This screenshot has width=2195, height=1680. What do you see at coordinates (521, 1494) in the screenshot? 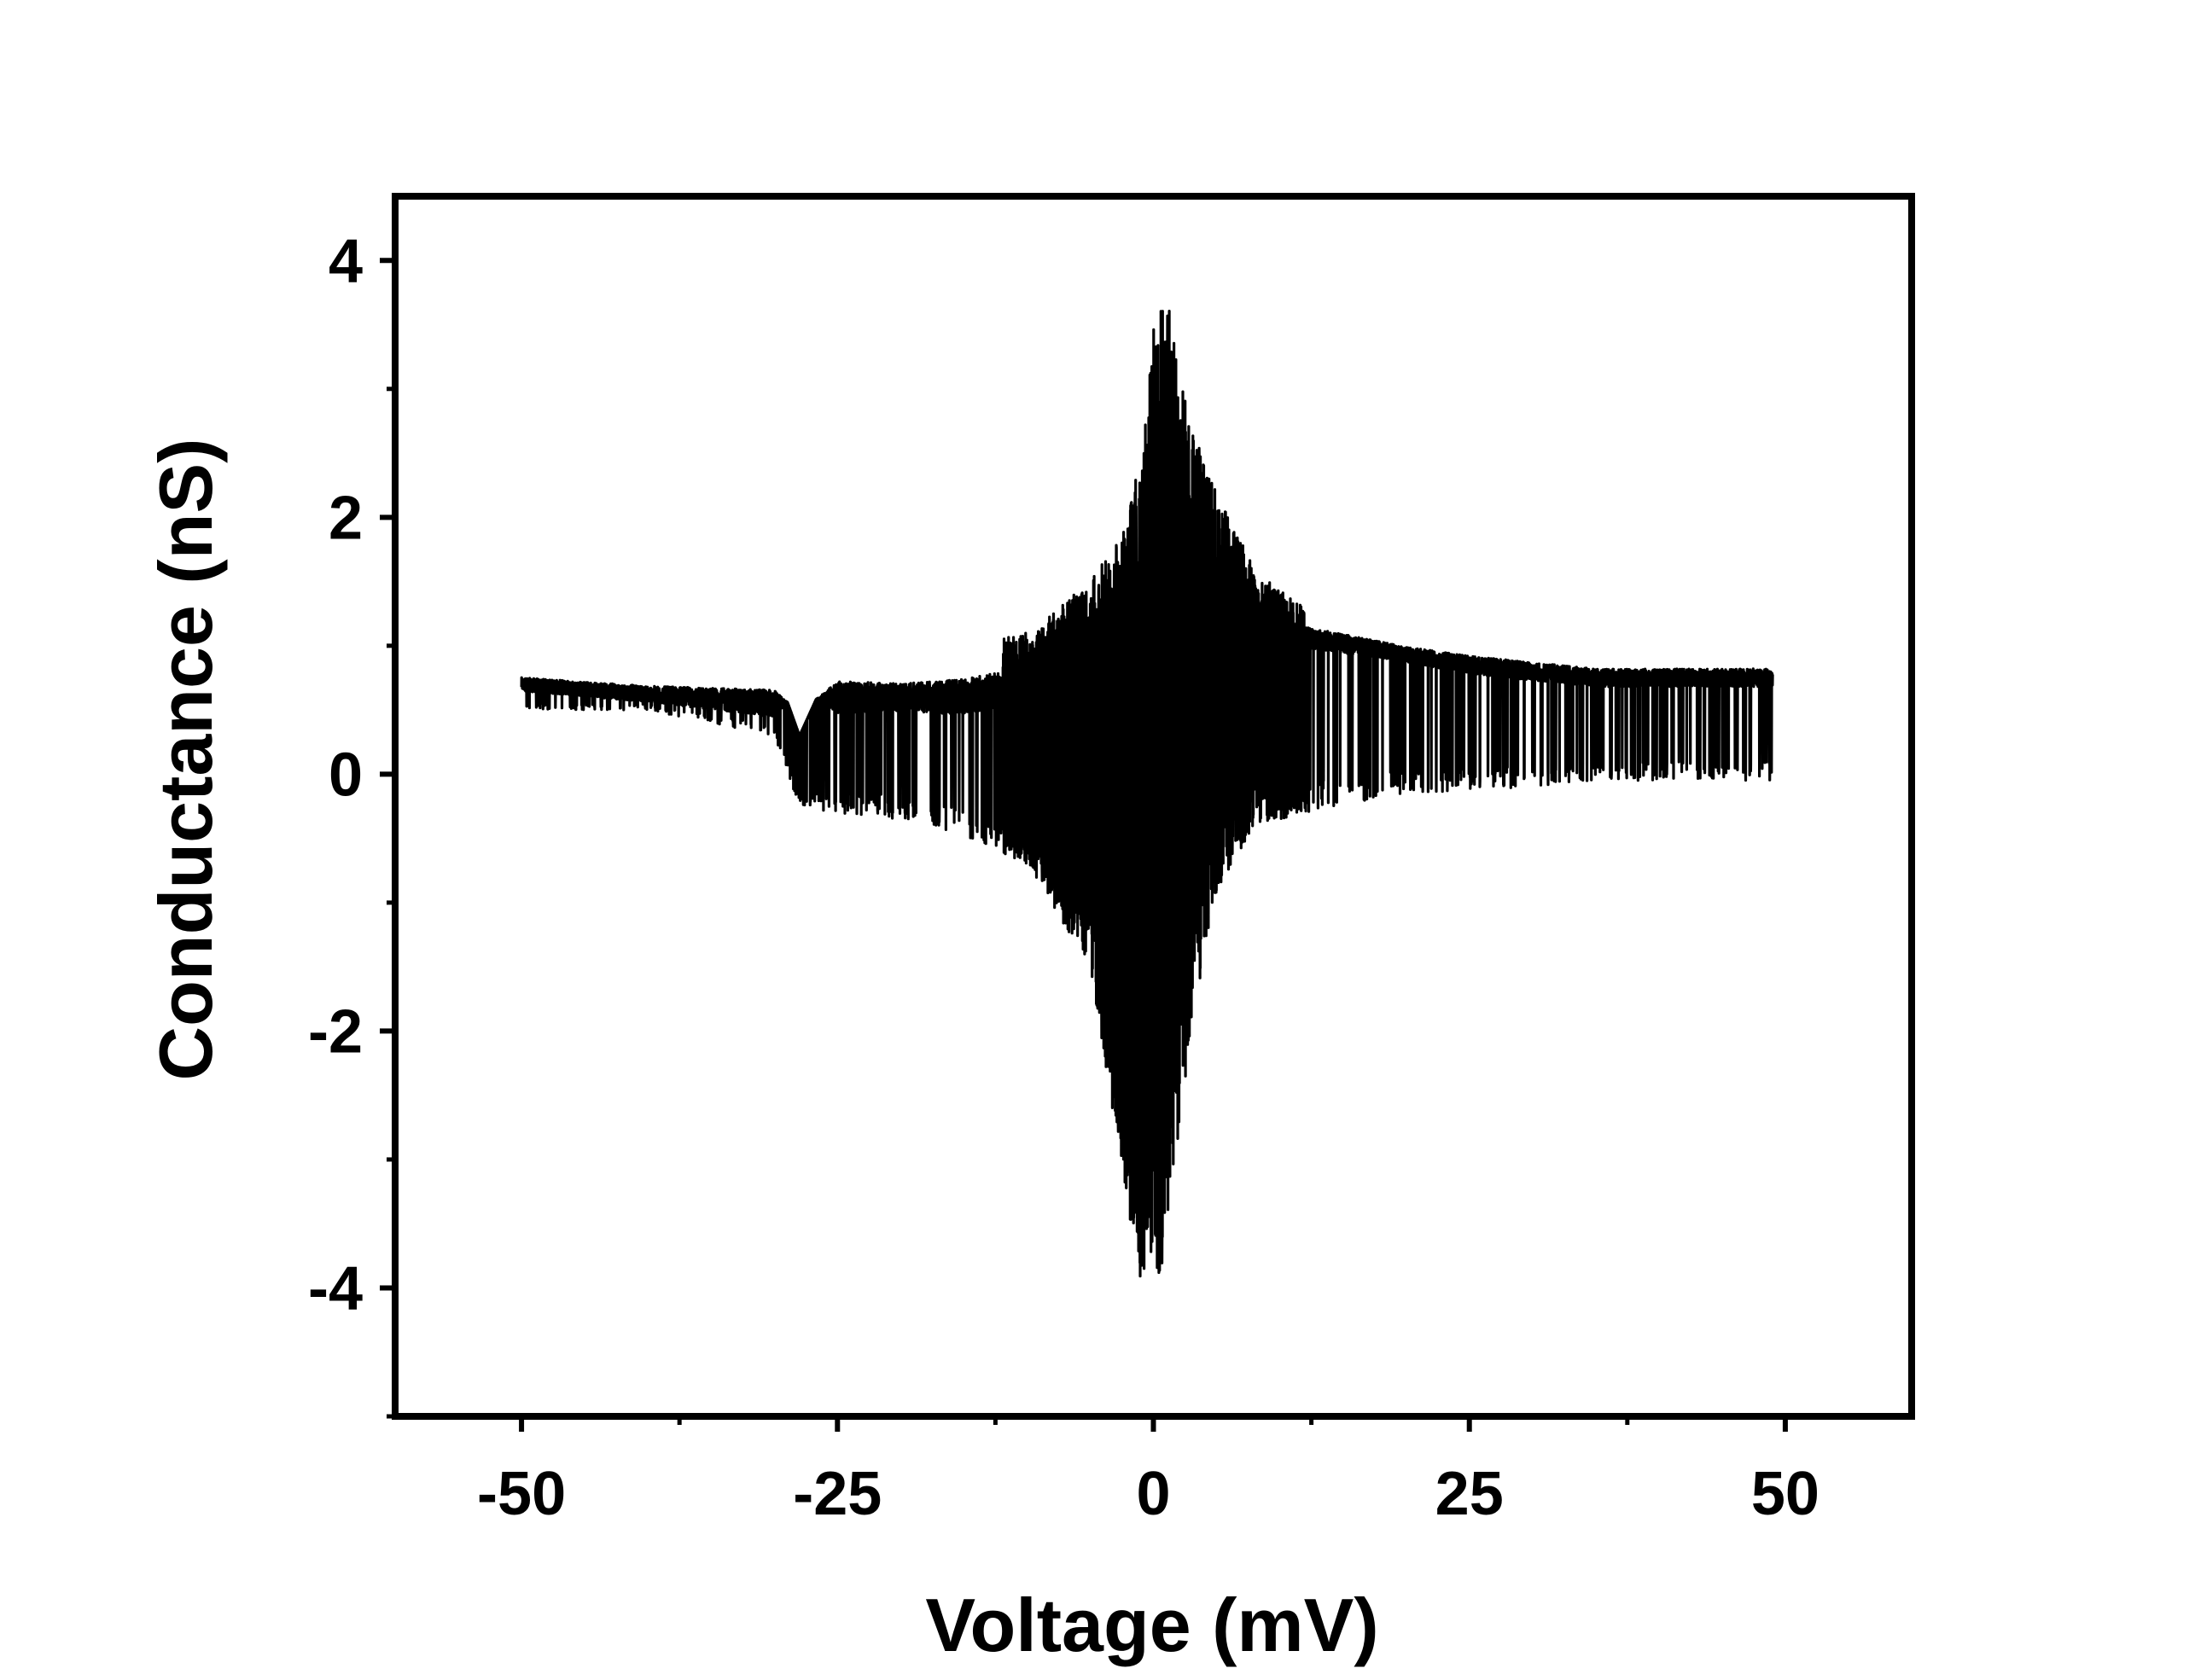
I see `x-tick-label: -50` at bounding box center [521, 1494].